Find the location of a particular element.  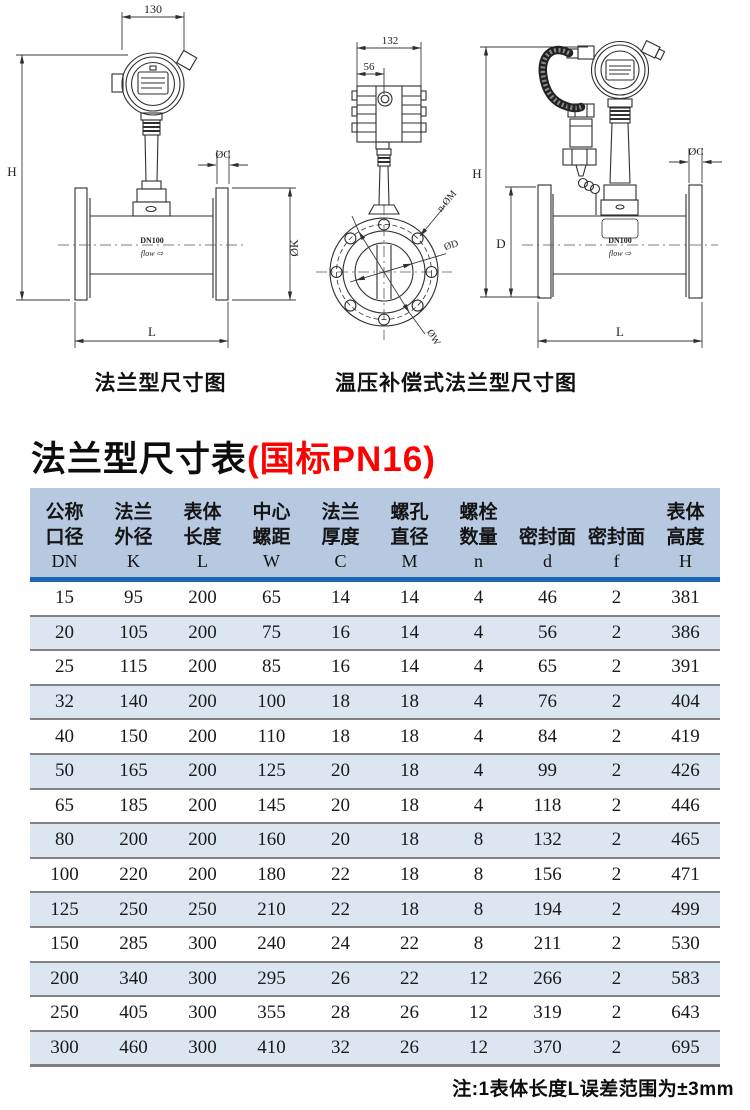

table-cell: 220 is located at coordinates (133, 874).